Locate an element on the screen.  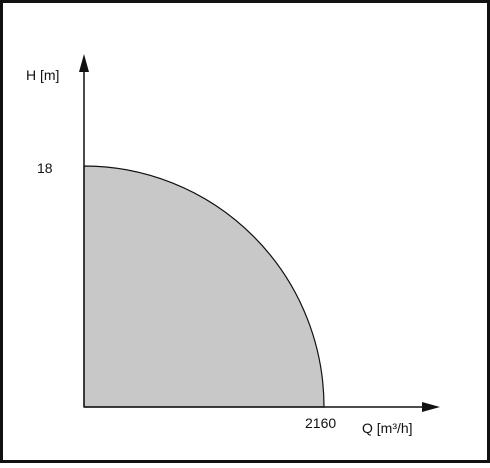
y-axis-arrow-icon is located at coordinates (84, 63).